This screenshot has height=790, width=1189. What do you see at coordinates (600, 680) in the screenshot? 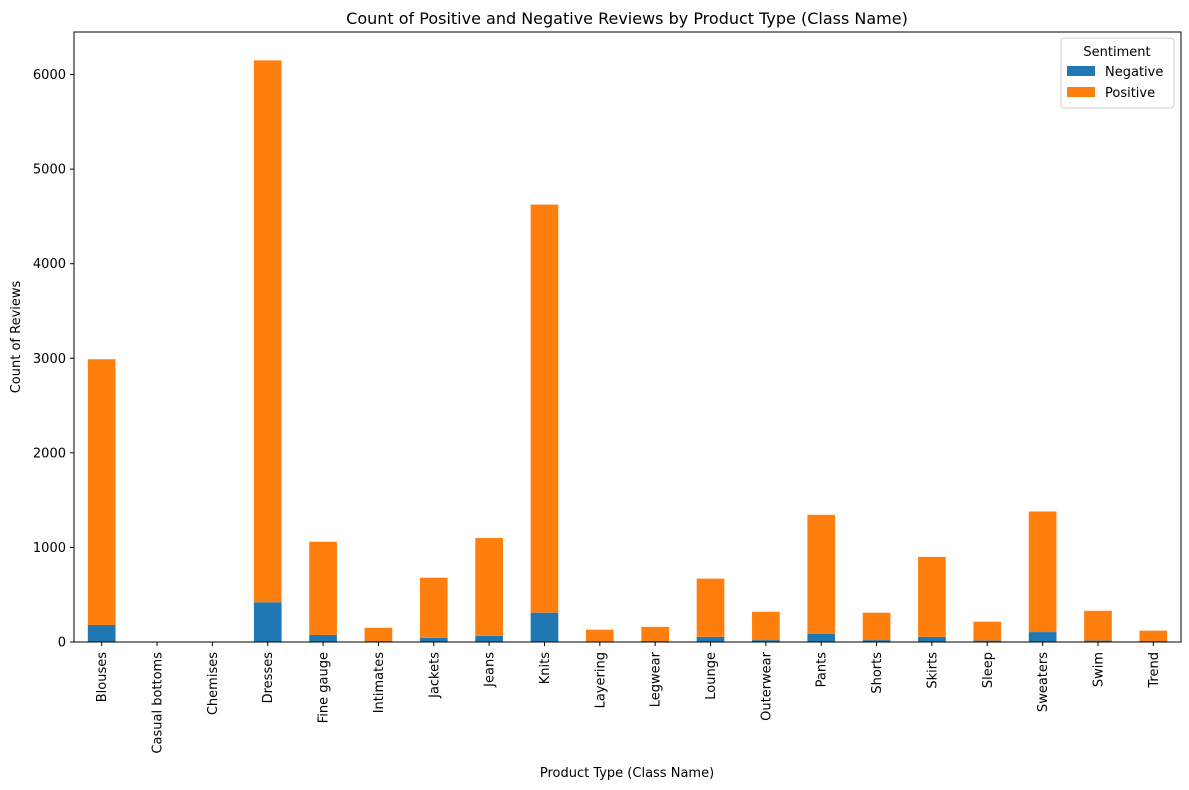
I see `x-tick-label: Layering` at bounding box center [600, 680].